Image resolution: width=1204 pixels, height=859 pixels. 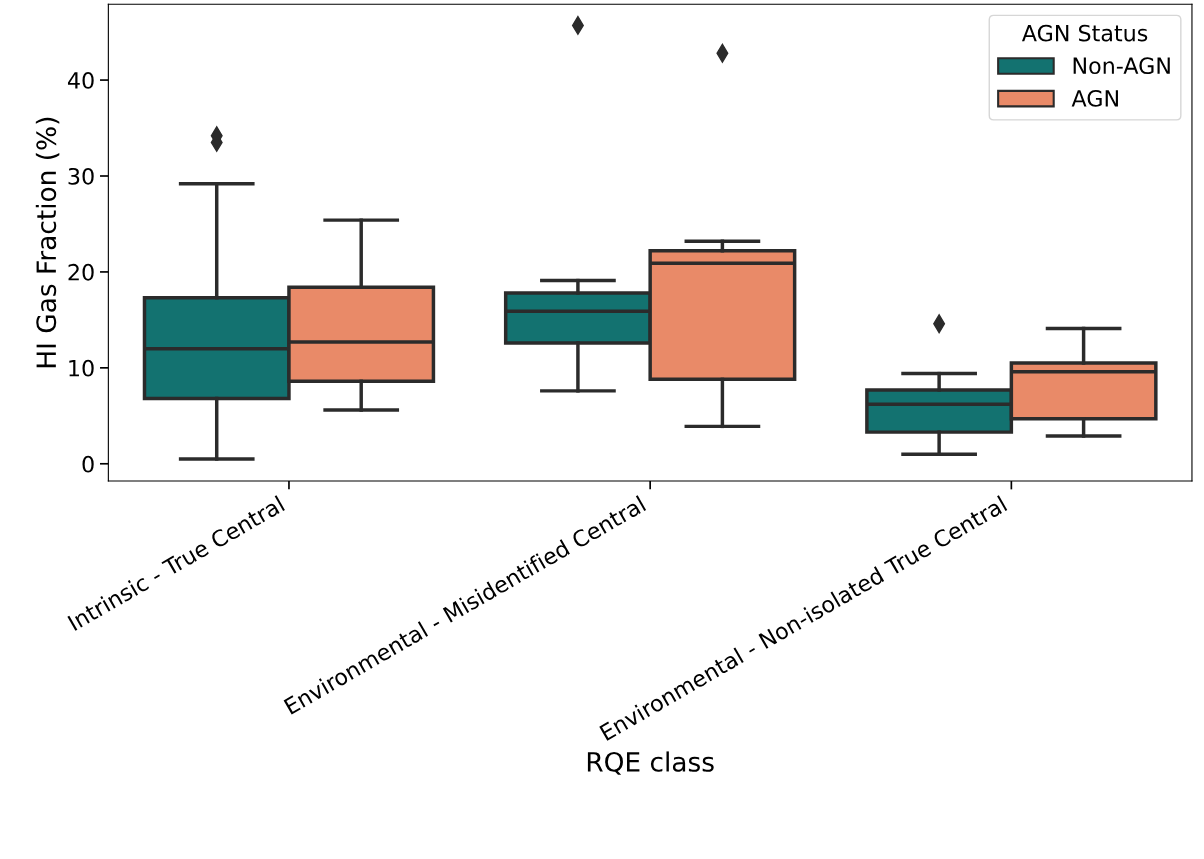 I want to click on legend-title: AGN Status, so click(x=1084, y=33).